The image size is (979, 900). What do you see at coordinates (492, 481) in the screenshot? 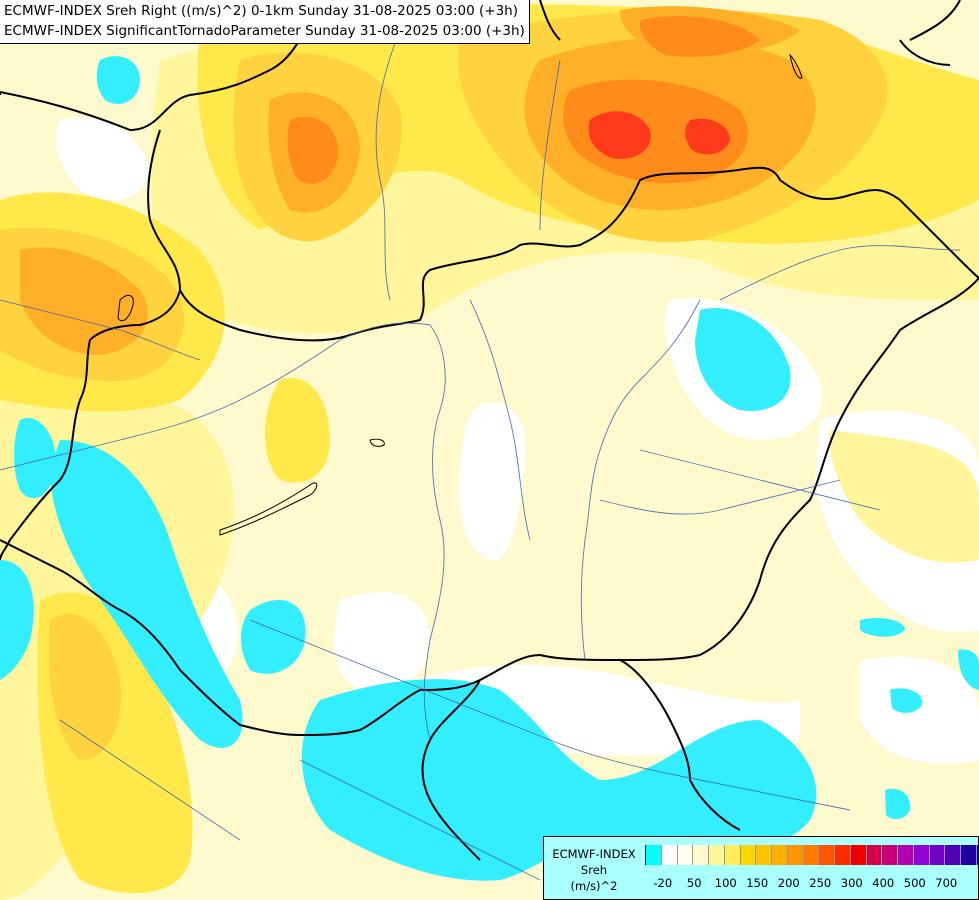
I see `white-zone-center` at bounding box center [492, 481].